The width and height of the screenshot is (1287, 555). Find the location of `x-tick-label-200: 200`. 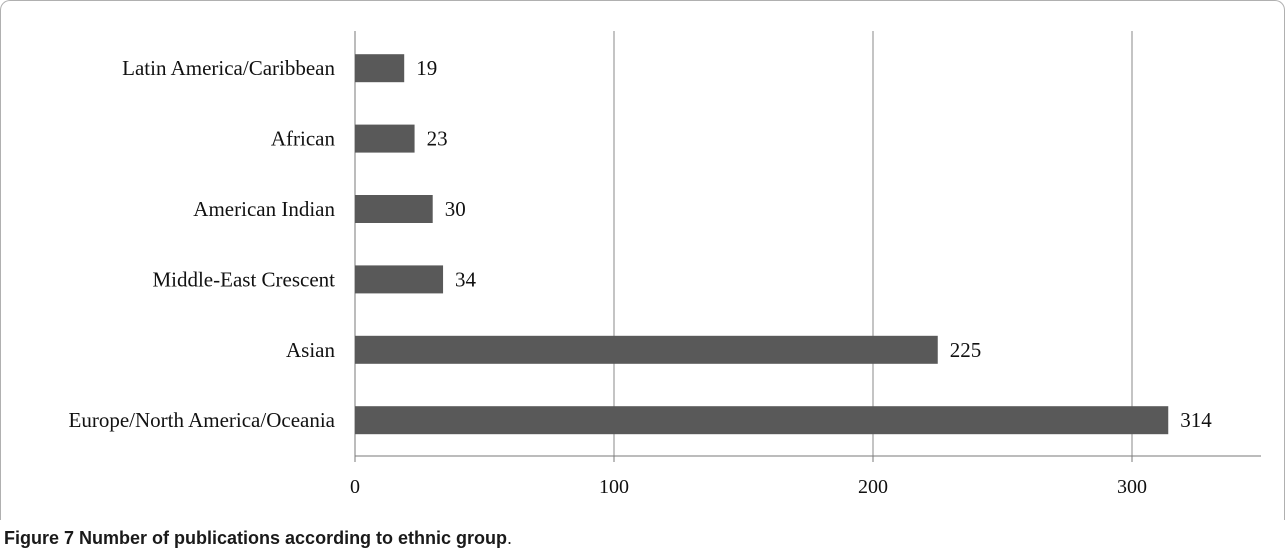

x-tick-label-200: 200 is located at coordinates (873, 487).